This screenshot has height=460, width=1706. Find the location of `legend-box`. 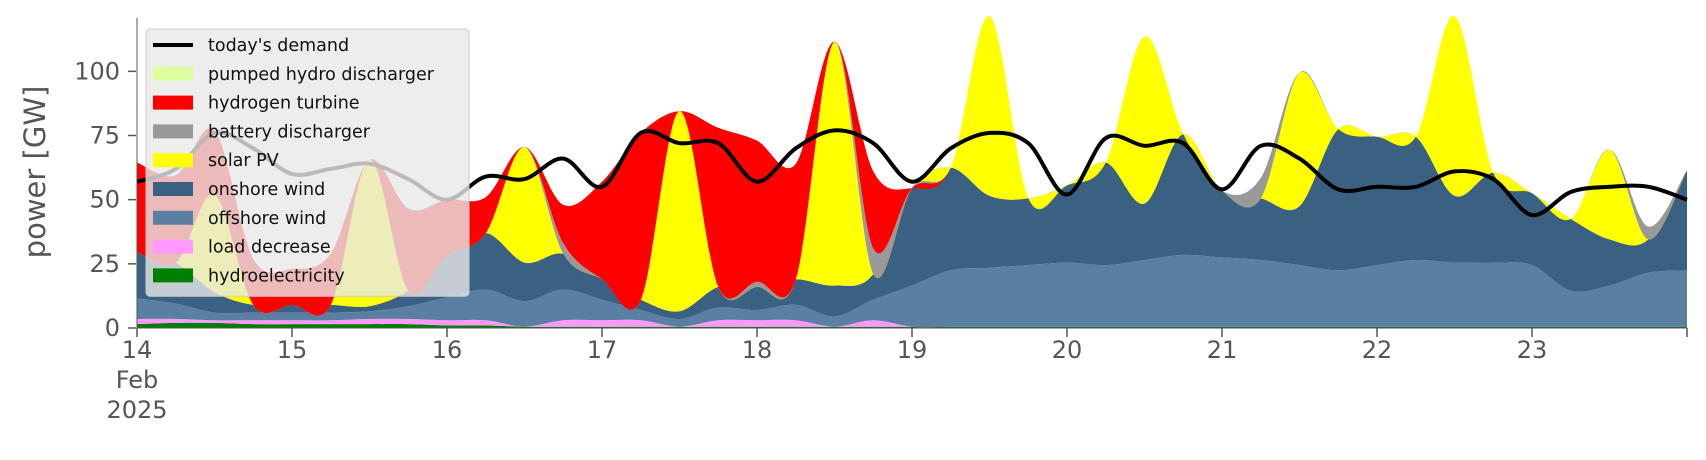

legend-box is located at coordinates (307, 162).